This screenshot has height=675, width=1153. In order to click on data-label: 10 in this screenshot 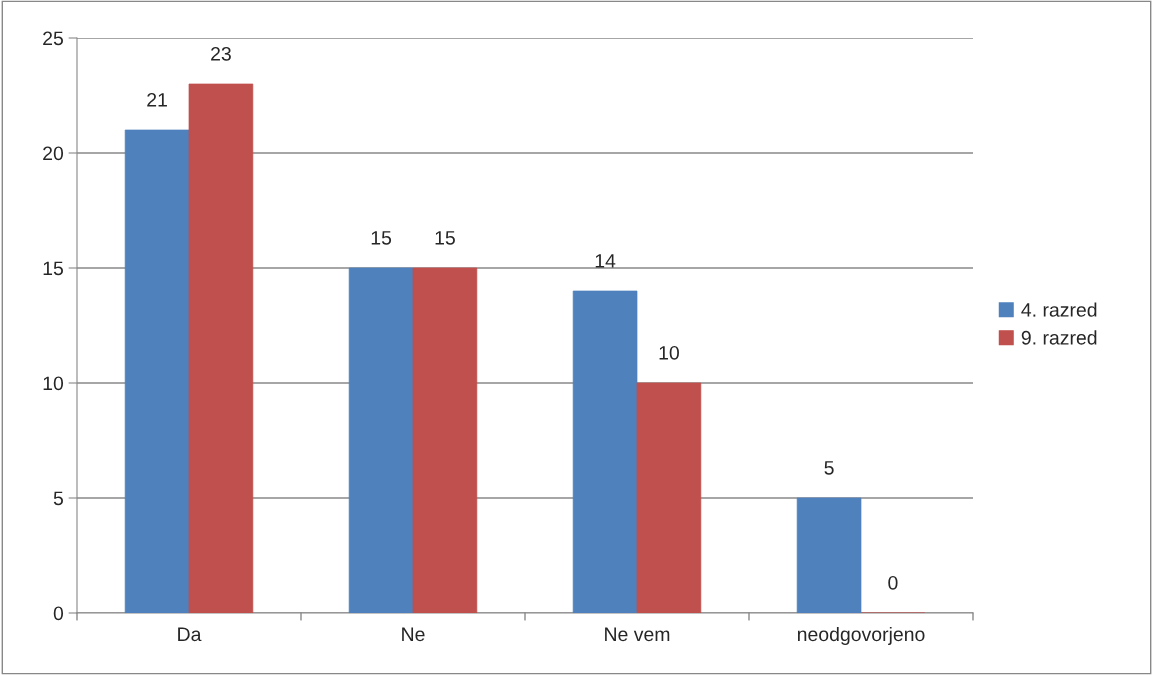, I will do `click(669, 352)`.